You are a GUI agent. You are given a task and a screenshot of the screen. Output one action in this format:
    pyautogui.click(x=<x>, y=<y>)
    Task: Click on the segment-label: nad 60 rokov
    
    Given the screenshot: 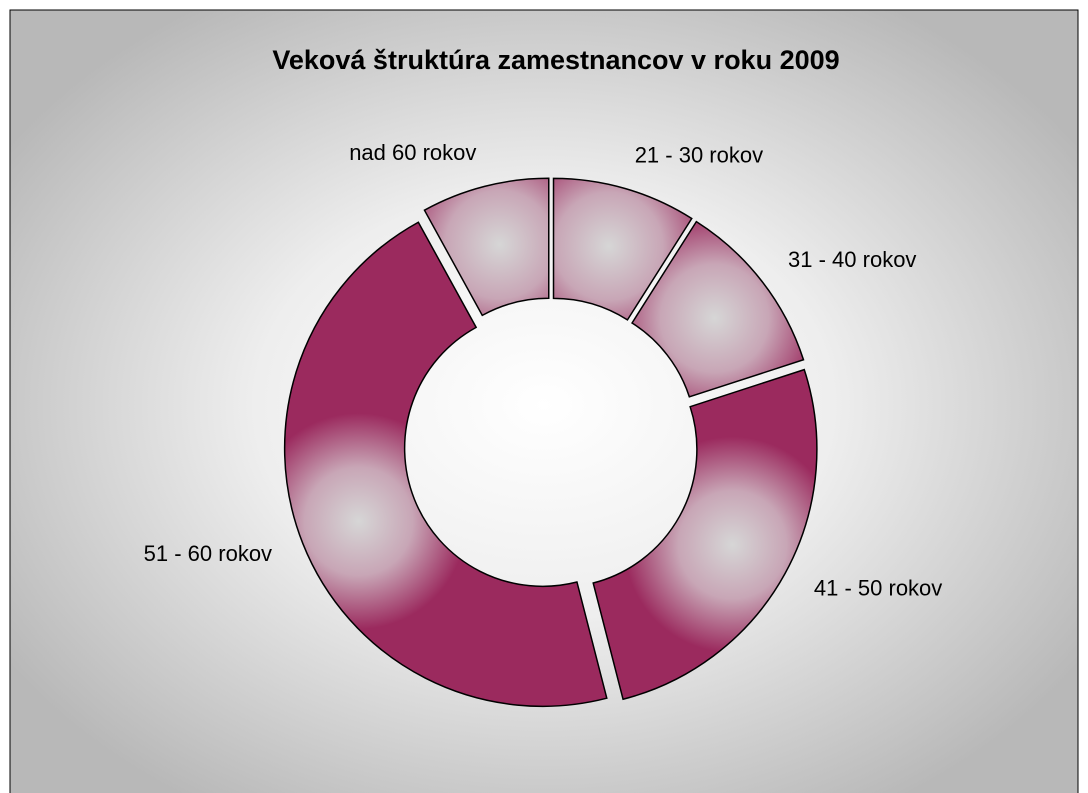 What is the action you would take?
    pyautogui.click(x=412, y=152)
    